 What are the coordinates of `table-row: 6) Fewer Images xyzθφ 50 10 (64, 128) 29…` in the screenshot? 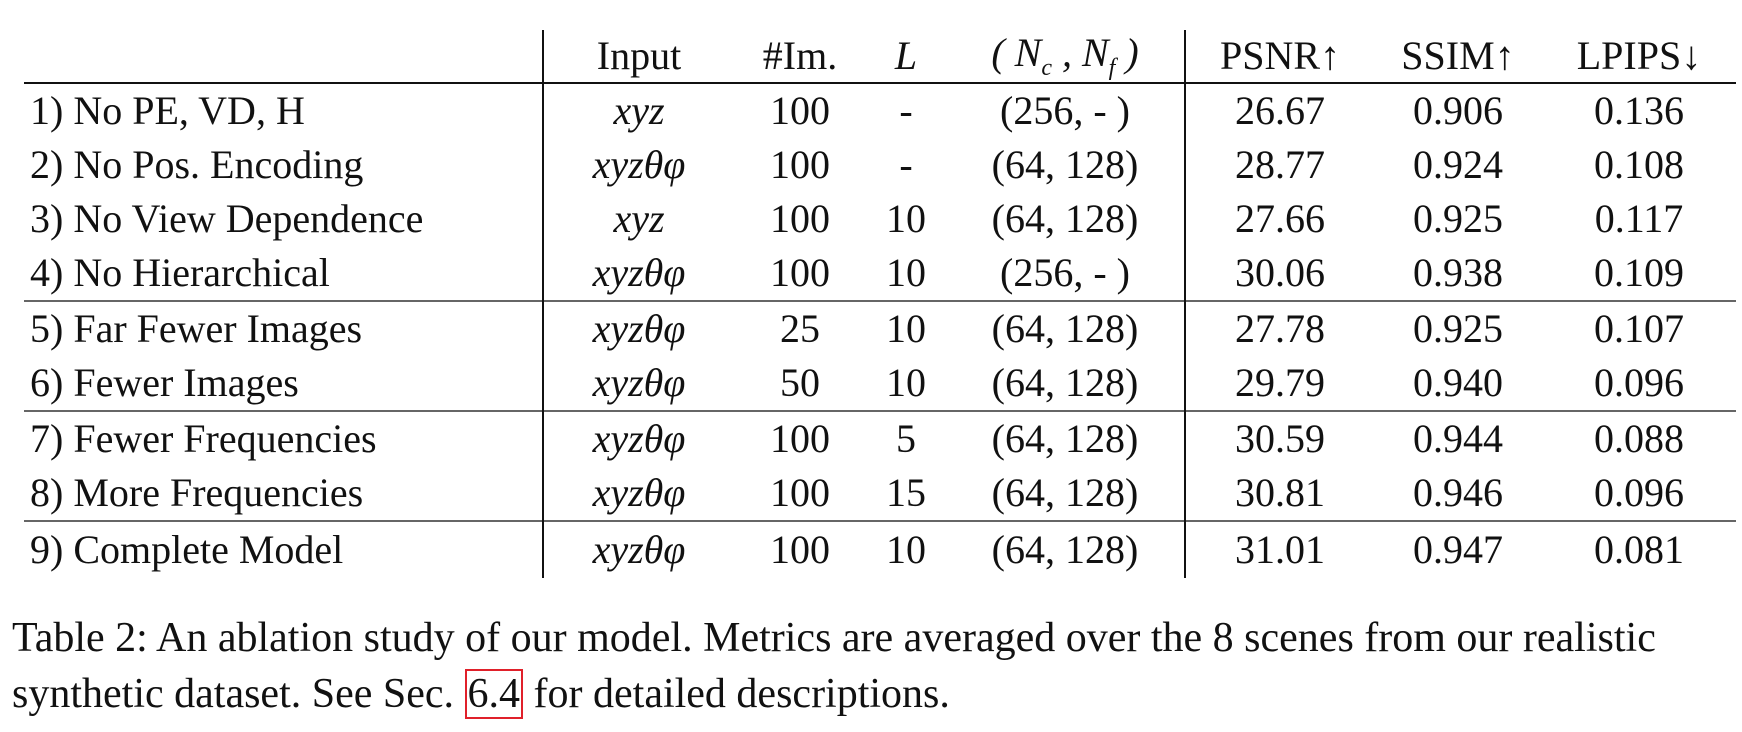 It's located at (880, 383).